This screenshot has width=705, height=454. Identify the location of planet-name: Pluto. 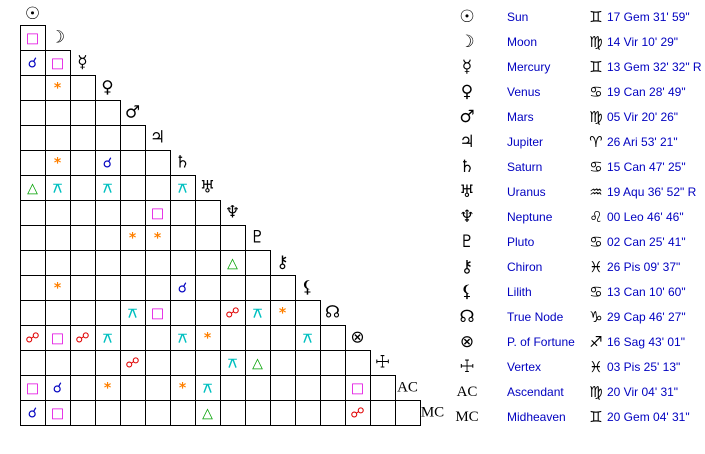
(521, 242).